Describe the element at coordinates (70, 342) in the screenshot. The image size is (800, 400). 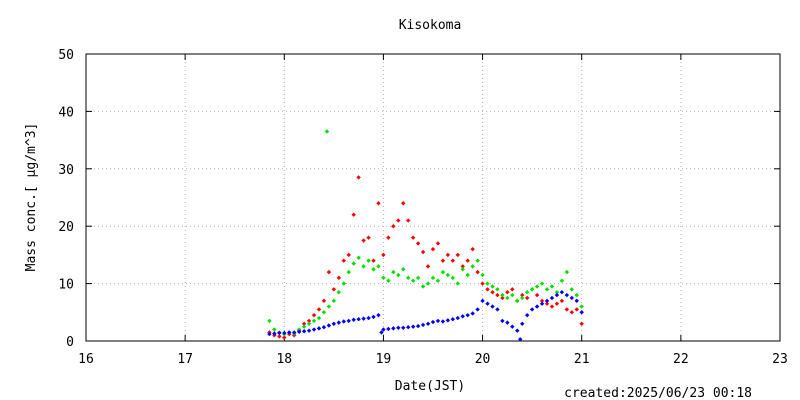
I see `y-tick-label: 0` at that location.